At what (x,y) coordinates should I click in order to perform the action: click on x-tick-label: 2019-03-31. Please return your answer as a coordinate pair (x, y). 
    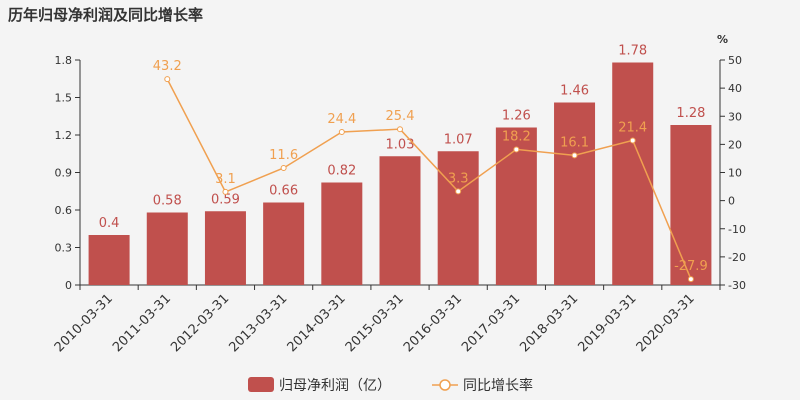
    Looking at the image, I should click on (608, 323).